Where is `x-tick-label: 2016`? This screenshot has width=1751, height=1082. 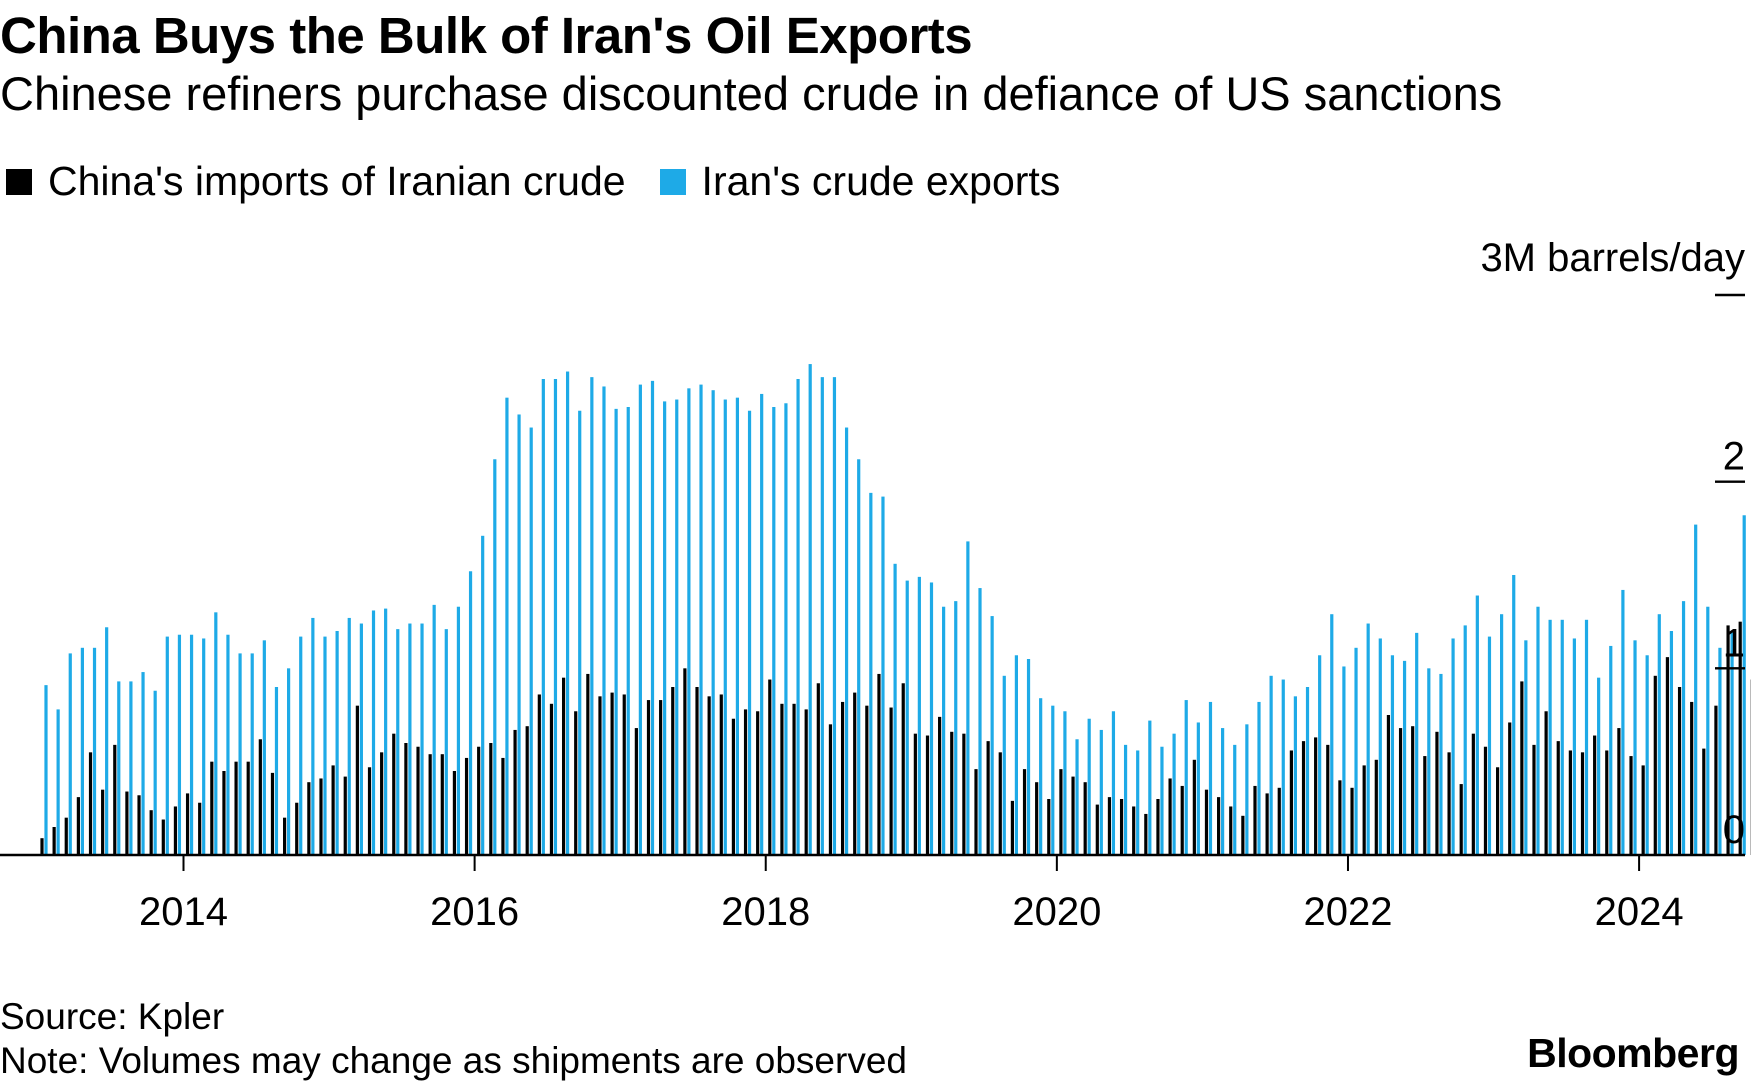
x-tick-label: 2016 is located at coordinates (474, 912).